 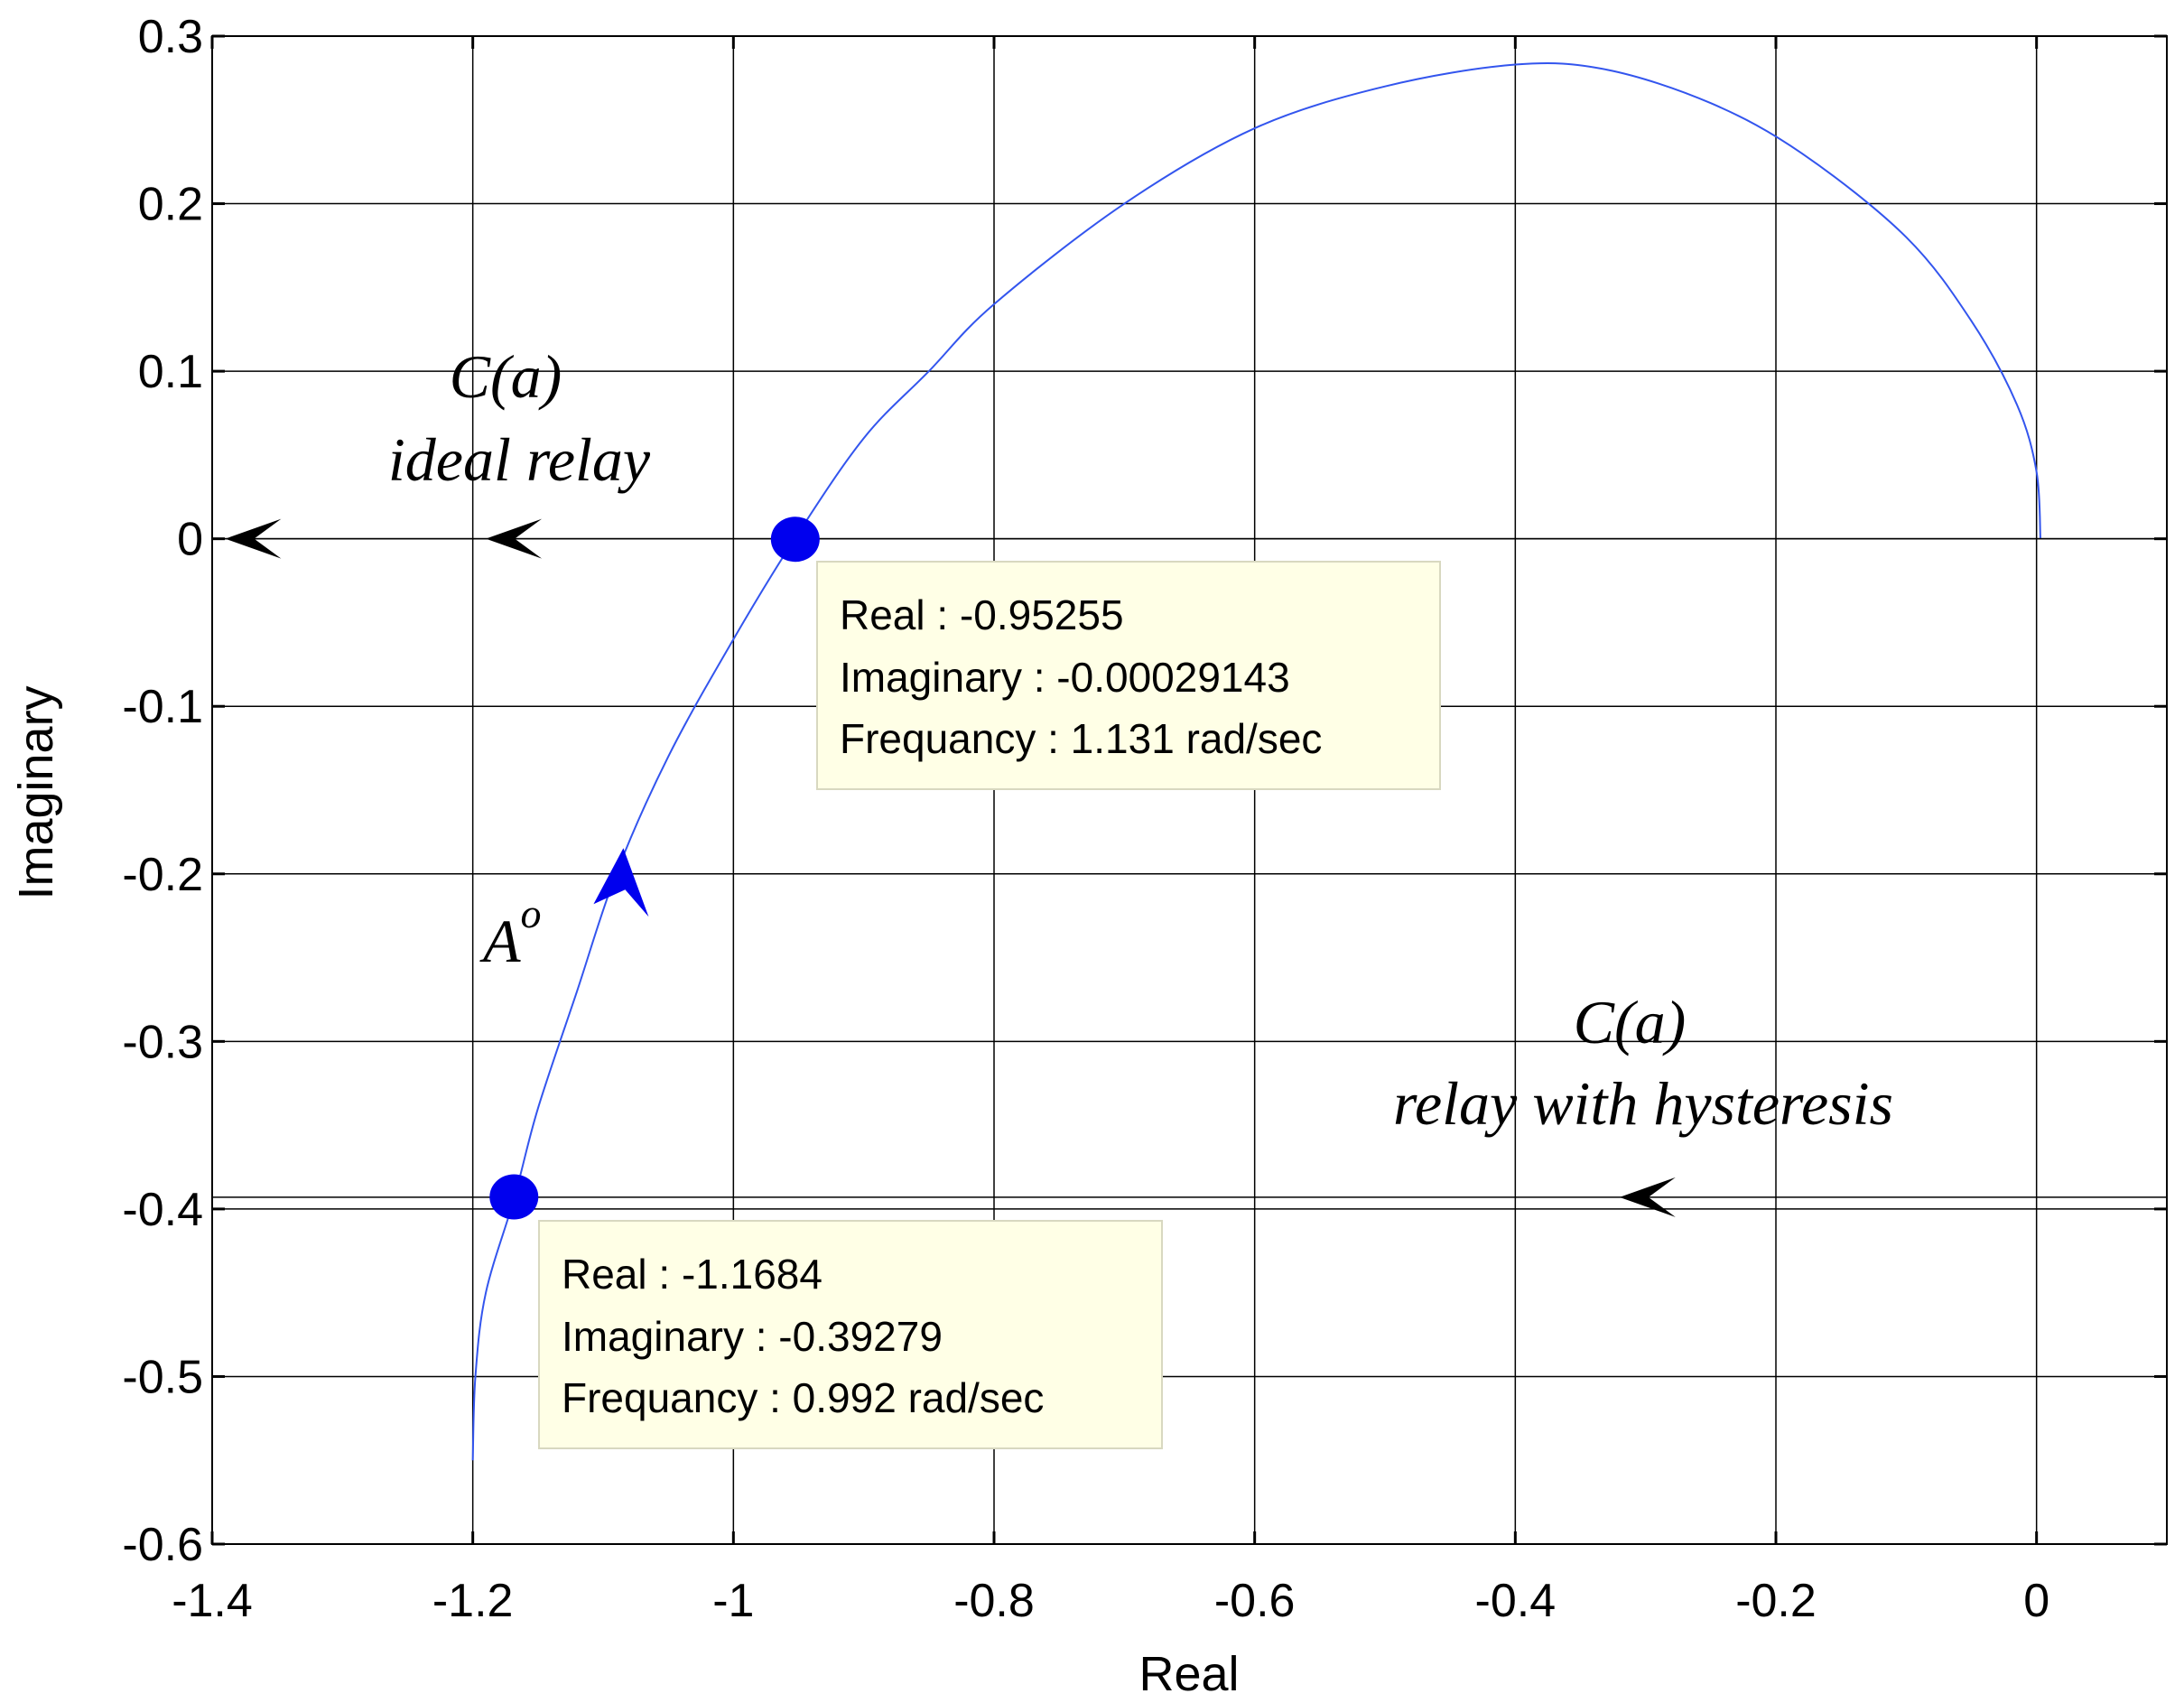 I want to click on x-tick-label: -1.2, so click(x=473, y=1601).